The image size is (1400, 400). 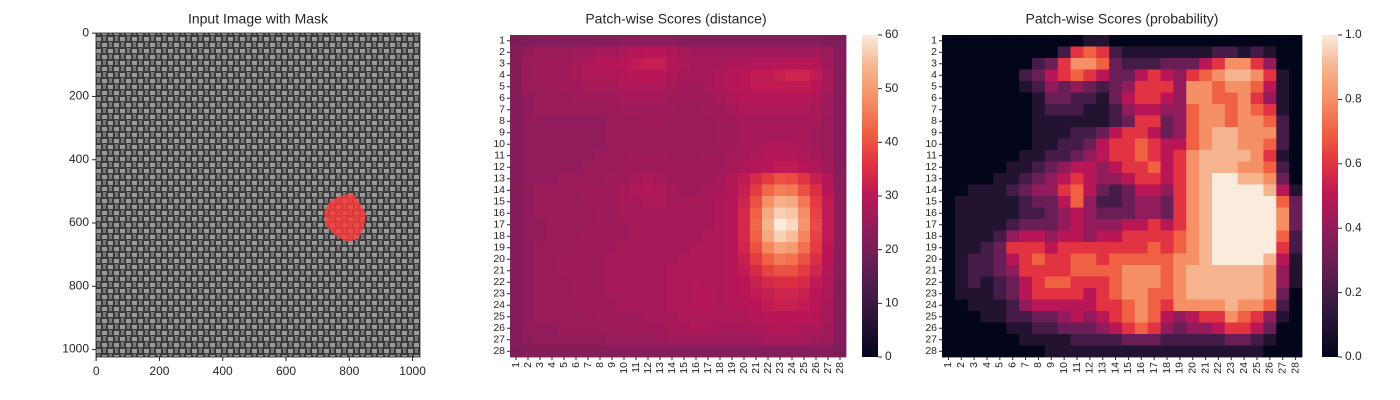 What do you see at coordinates (258, 19) in the screenshot?
I see `panel-title: Input Image with Mask` at bounding box center [258, 19].